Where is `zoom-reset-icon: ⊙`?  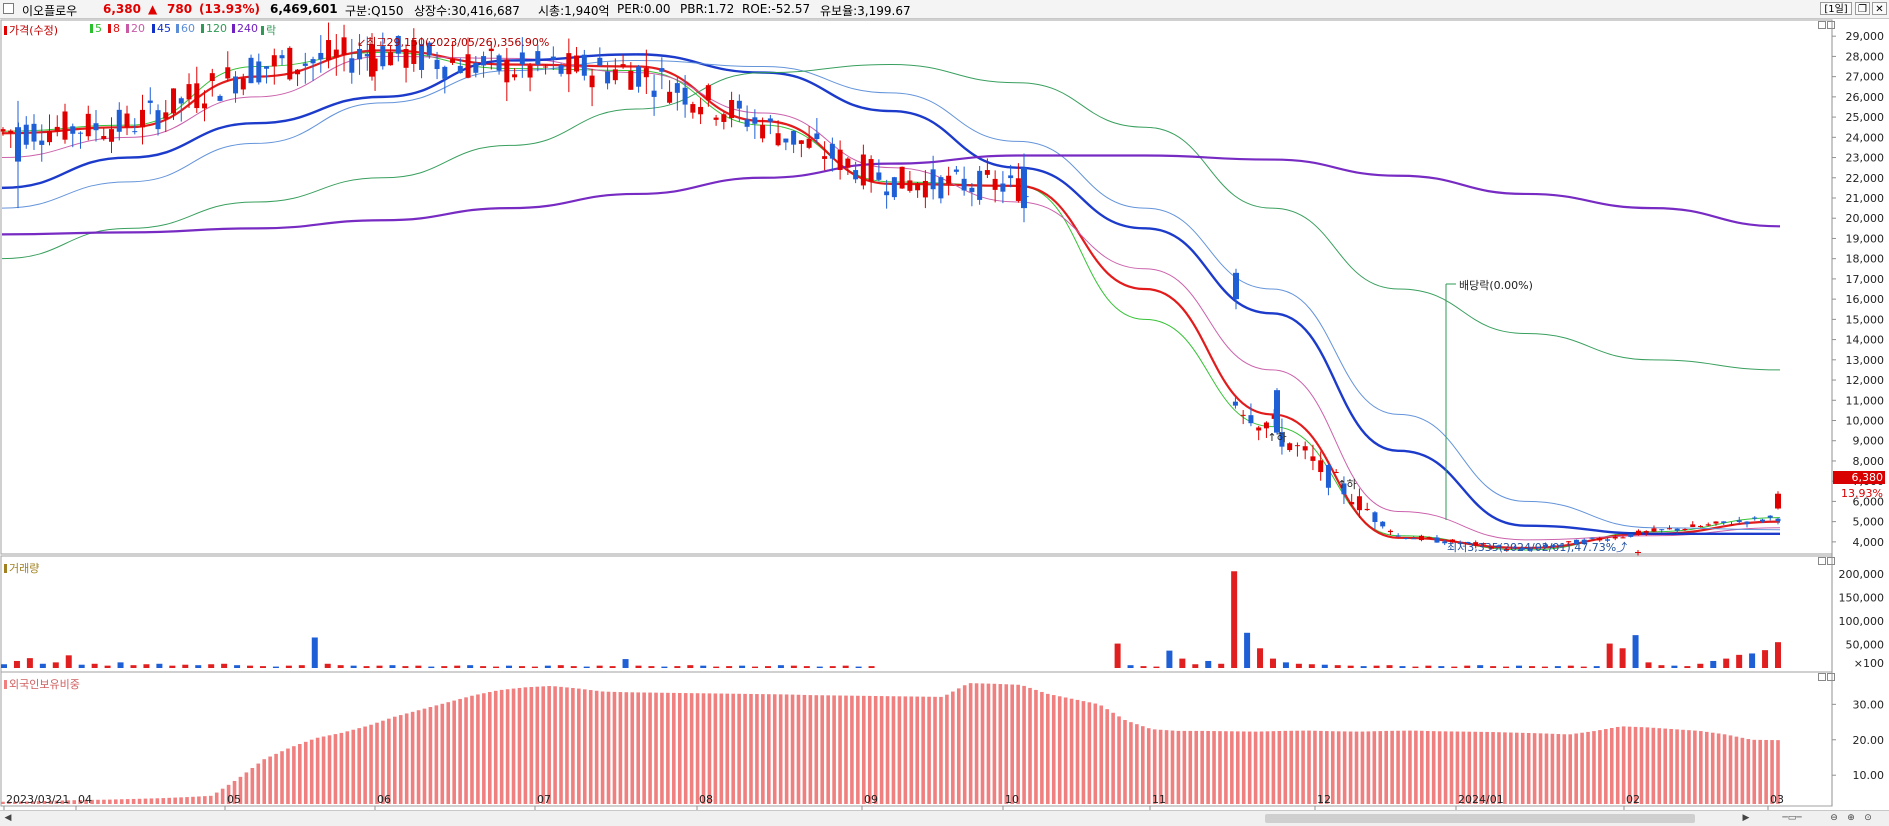 zoom-reset-icon: ⊙ is located at coordinates (1868, 818).